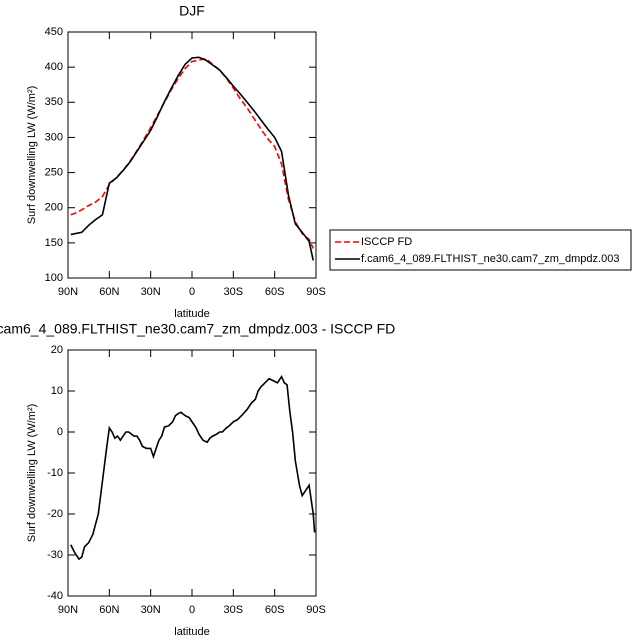 Image resolution: width=633 pixels, height=641 pixels. I want to click on y-tick-label: -30, so click(55, 555).